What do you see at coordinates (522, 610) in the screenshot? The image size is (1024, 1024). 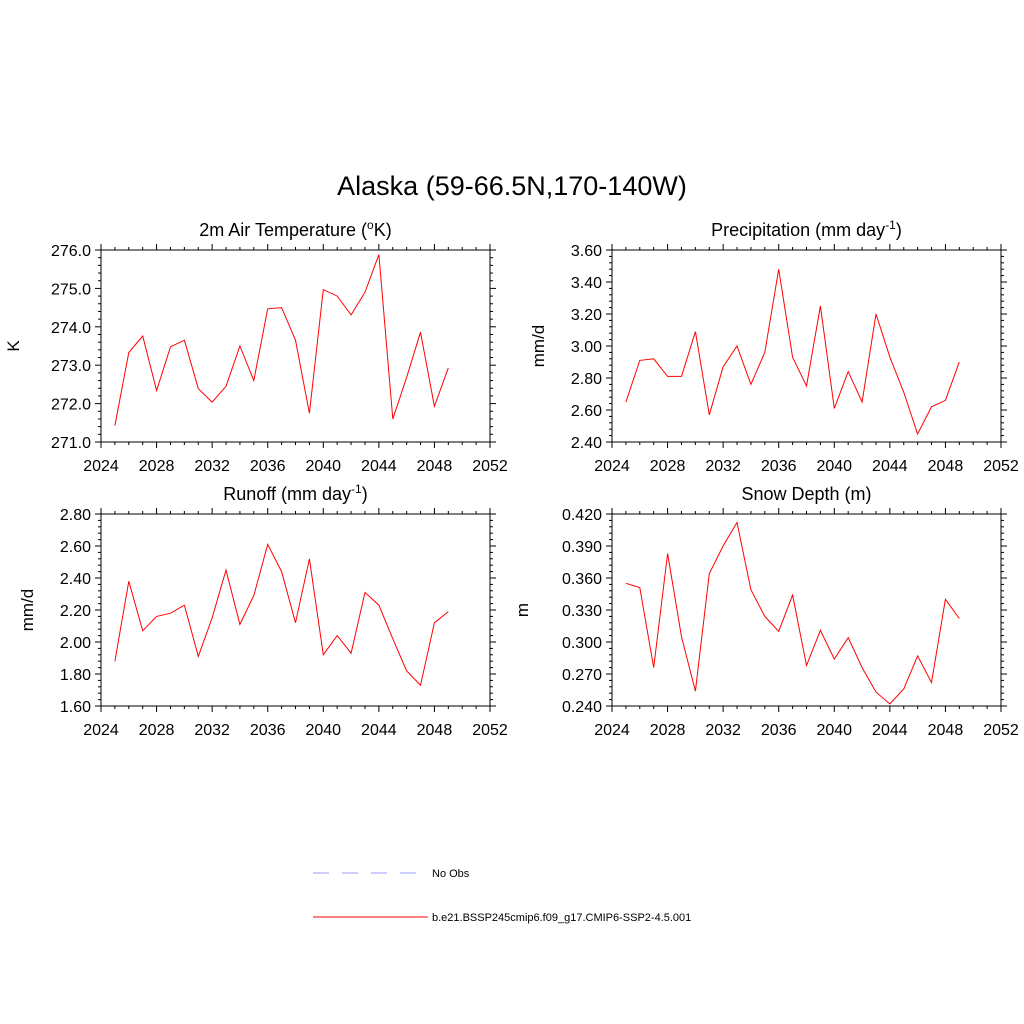 I see `y-axis-label: m` at bounding box center [522, 610].